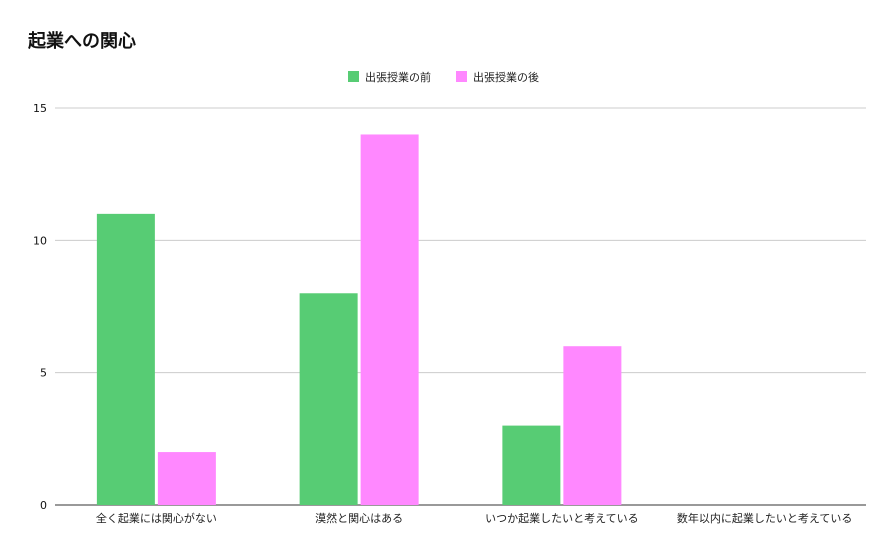 The width and height of the screenshot is (895, 553). What do you see at coordinates (398, 77) in the screenshot?
I see `legend-label-before: 出張授業の前` at bounding box center [398, 77].